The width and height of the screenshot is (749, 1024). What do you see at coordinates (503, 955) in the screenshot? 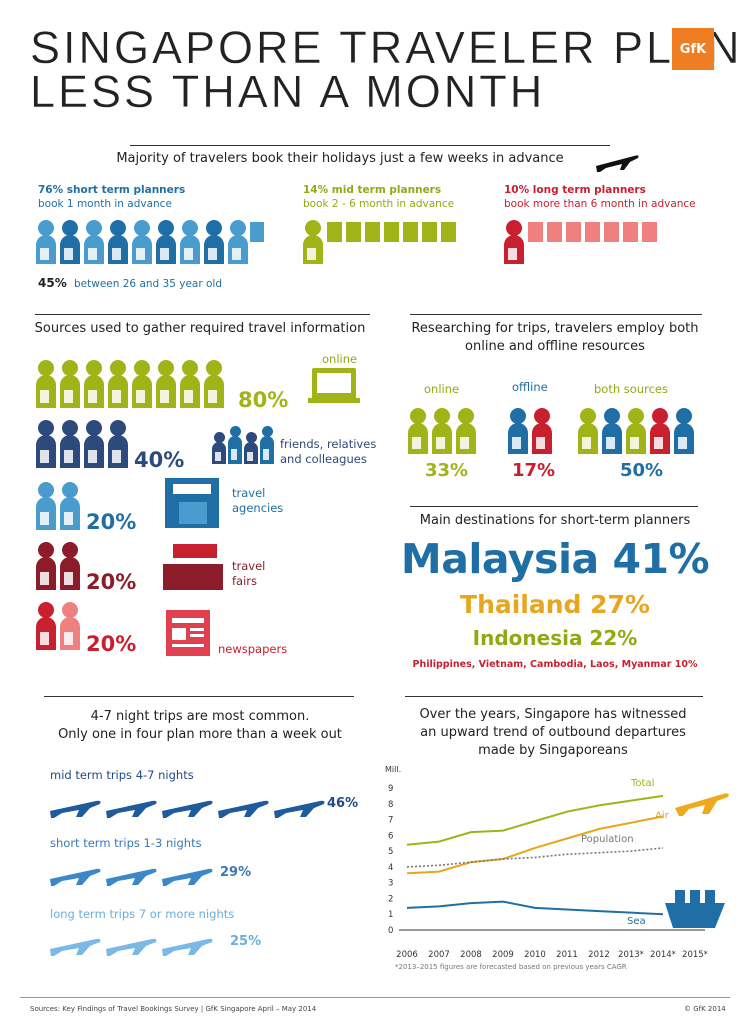
I see `x-tick-label: 2009` at bounding box center [503, 955].